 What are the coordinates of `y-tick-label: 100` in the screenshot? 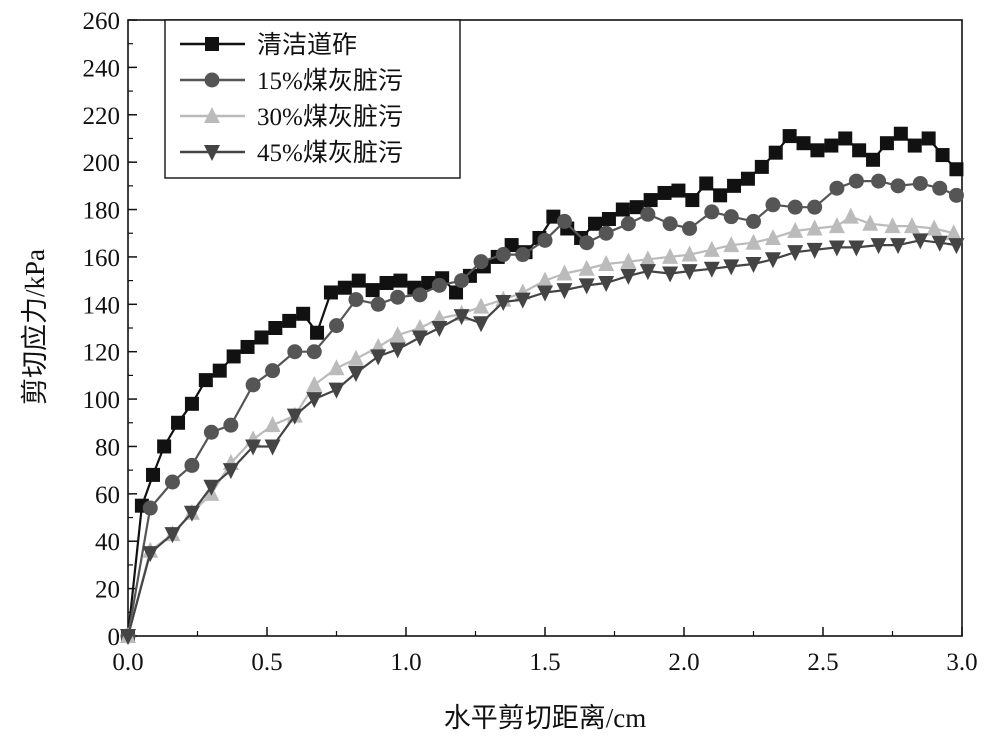 It's located at (102, 400).